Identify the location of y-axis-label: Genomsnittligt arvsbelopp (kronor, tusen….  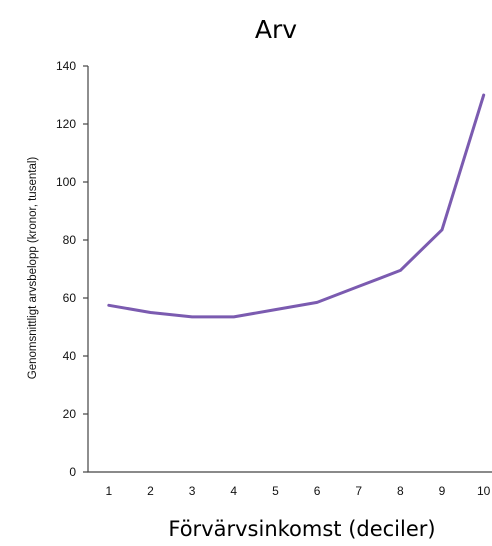
(33, 268).